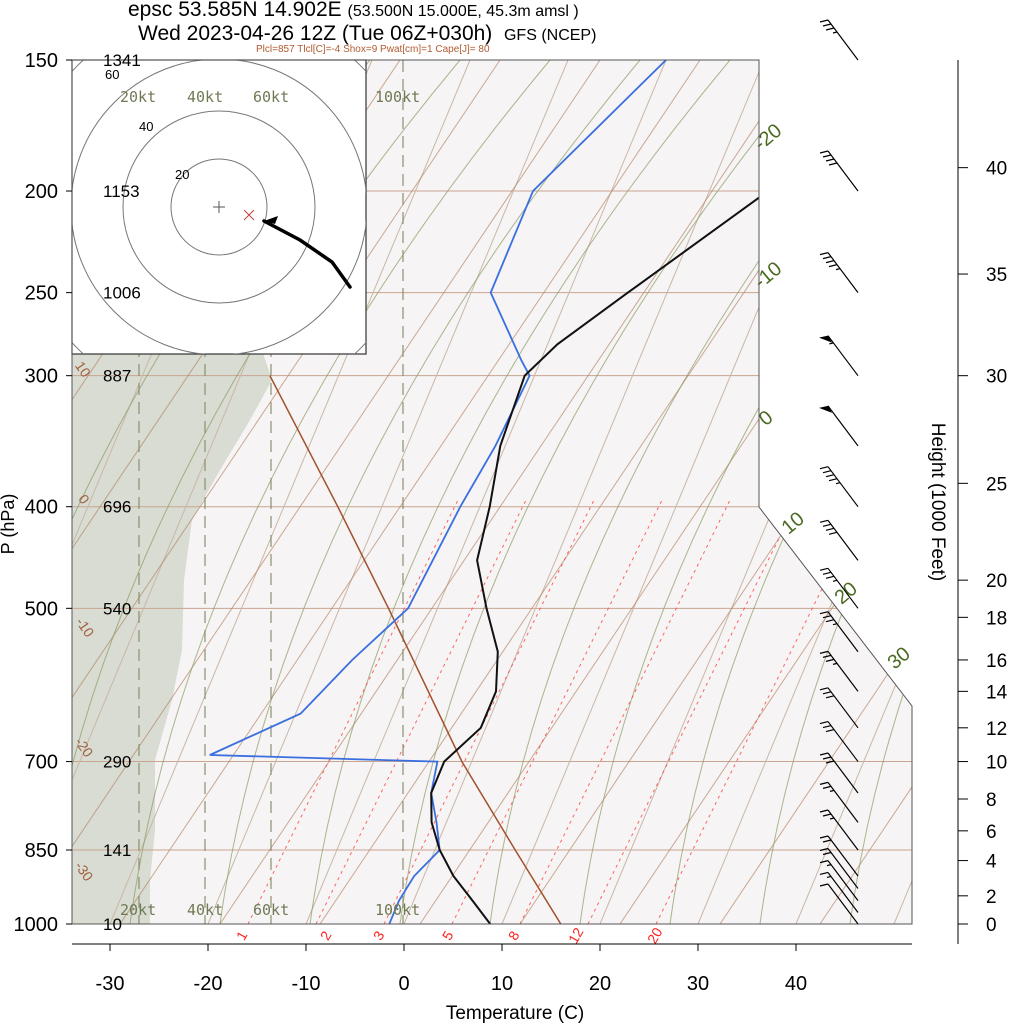  I want to click on height-kft-label: 30, so click(996, 377).